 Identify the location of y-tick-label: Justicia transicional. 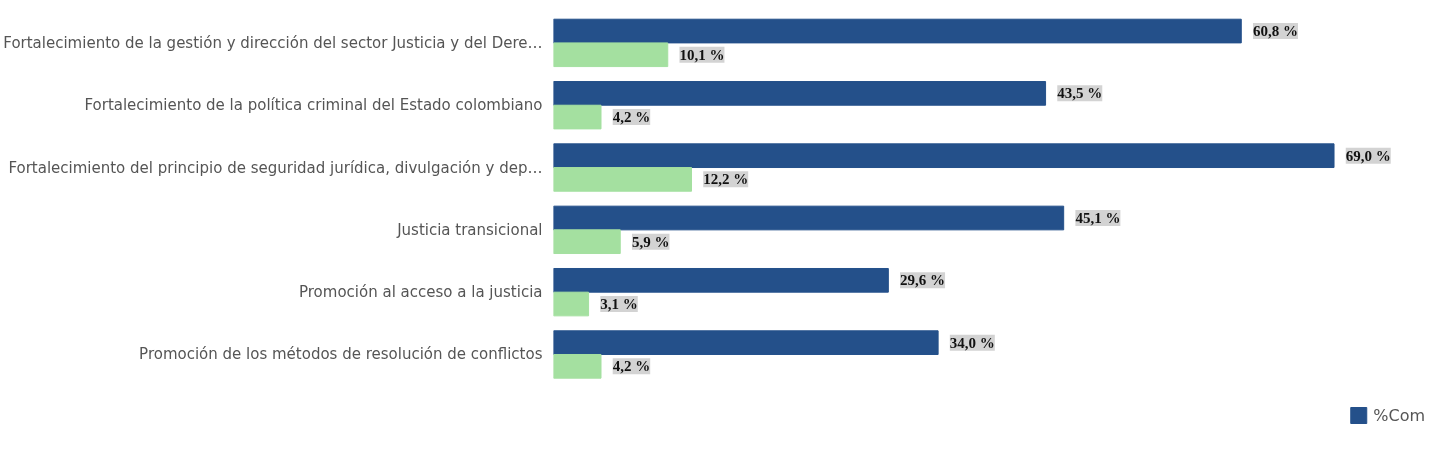
(469, 229).